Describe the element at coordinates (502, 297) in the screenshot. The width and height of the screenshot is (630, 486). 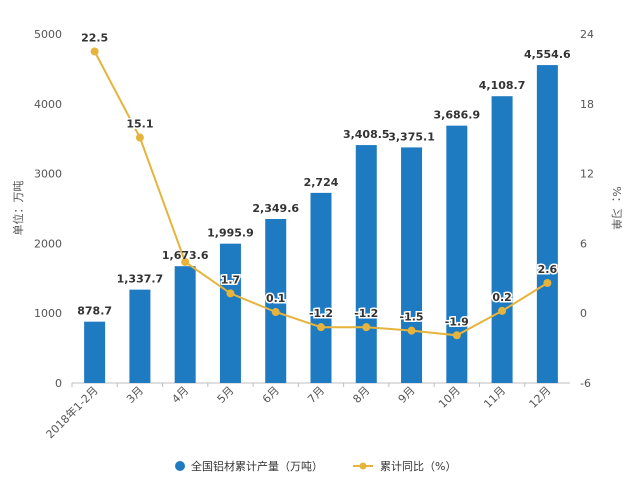
I see `line-data-label: 0.2` at that location.